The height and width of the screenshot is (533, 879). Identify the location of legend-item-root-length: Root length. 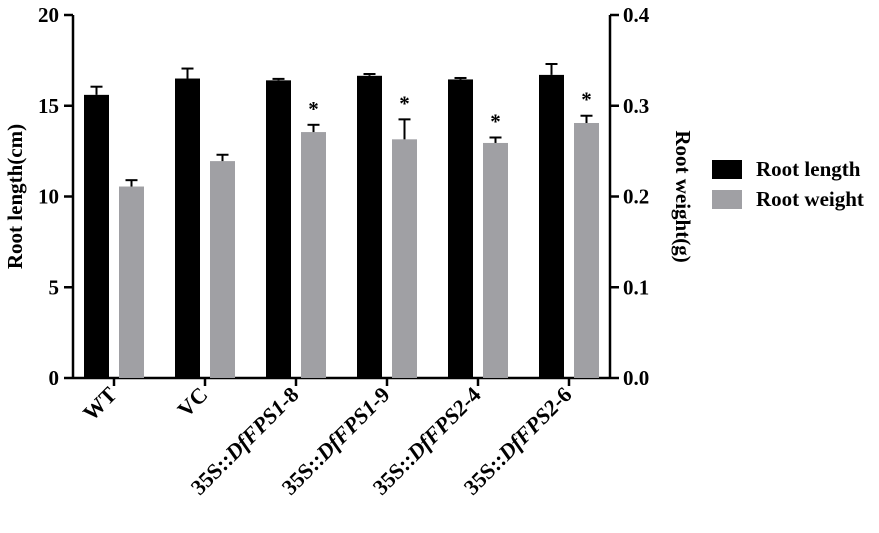
(788, 169).